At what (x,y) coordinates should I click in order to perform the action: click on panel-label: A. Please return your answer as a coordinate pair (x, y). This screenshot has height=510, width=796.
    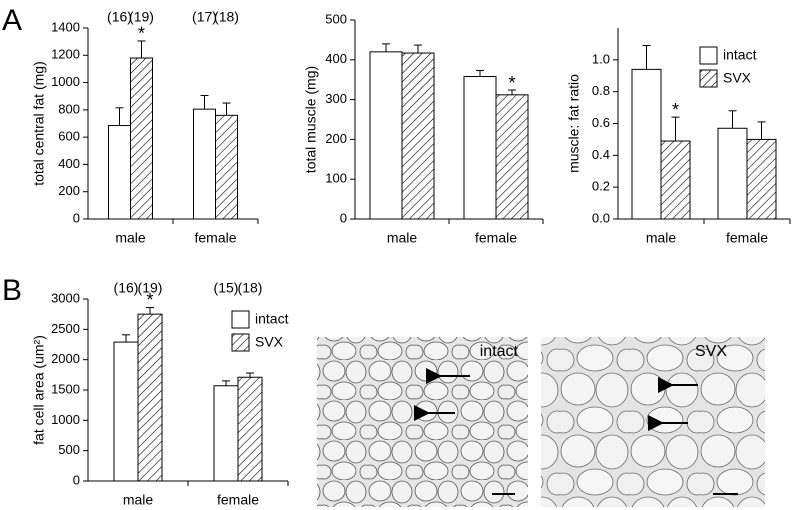
    Looking at the image, I should click on (12, 20).